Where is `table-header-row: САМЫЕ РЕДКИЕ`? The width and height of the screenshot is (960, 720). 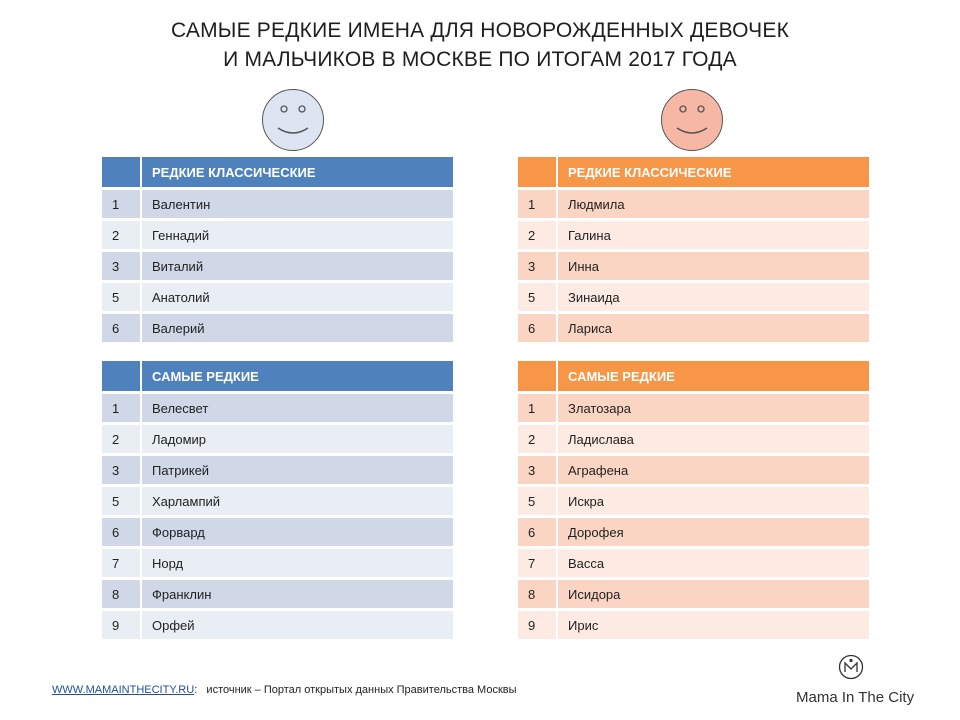 table-header-row: САМЫЕ РЕДКИЕ is located at coordinates (277, 376).